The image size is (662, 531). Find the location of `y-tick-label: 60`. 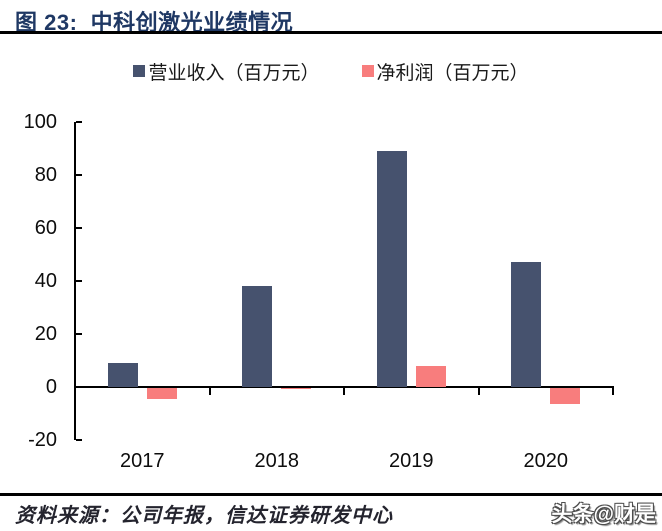

y-tick-label: 60 is located at coordinates (45, 228).